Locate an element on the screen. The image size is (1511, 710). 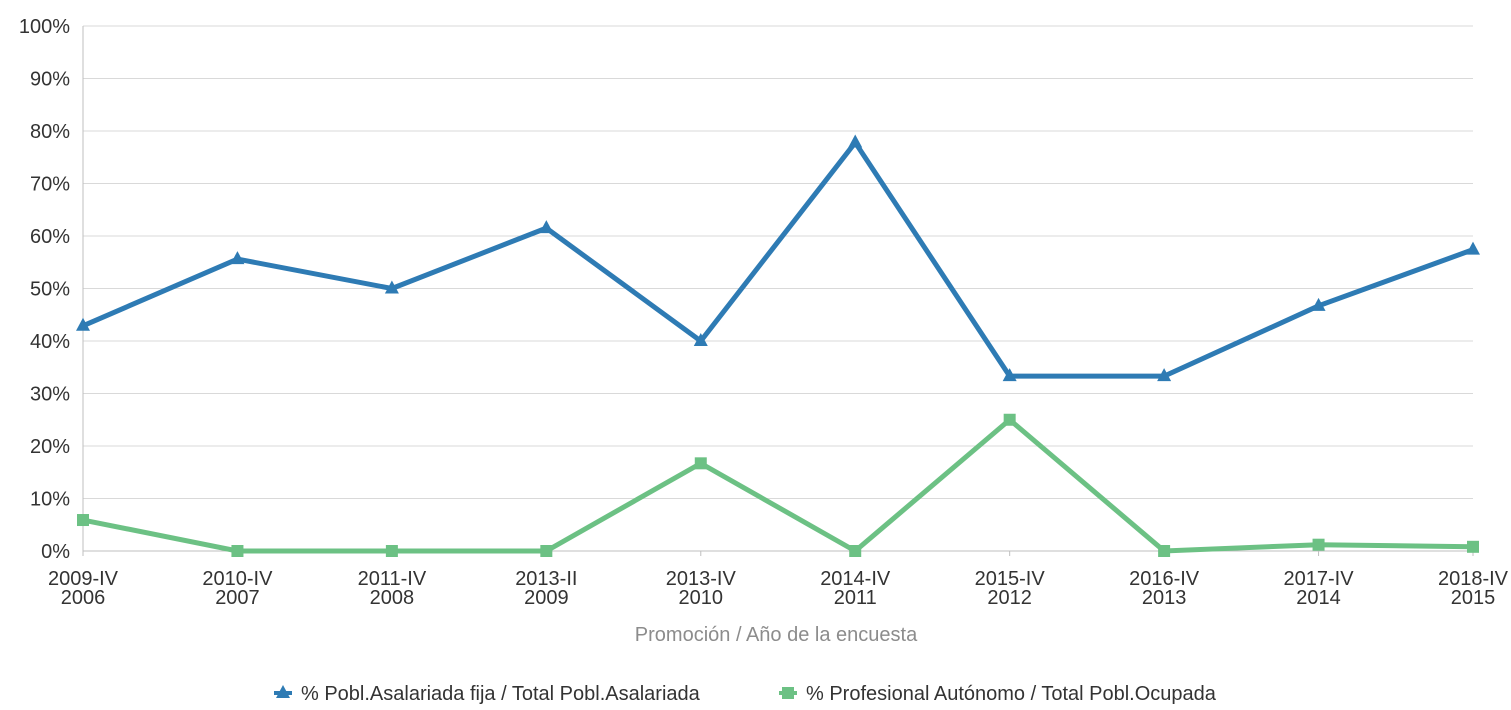
y-tick-label: 80% is located at coordinates (50, 132).